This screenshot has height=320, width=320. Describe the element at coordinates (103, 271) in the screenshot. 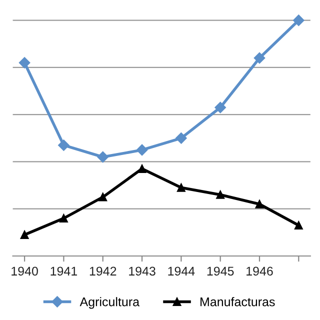

I see `x-tick-label: 1942` at that location.